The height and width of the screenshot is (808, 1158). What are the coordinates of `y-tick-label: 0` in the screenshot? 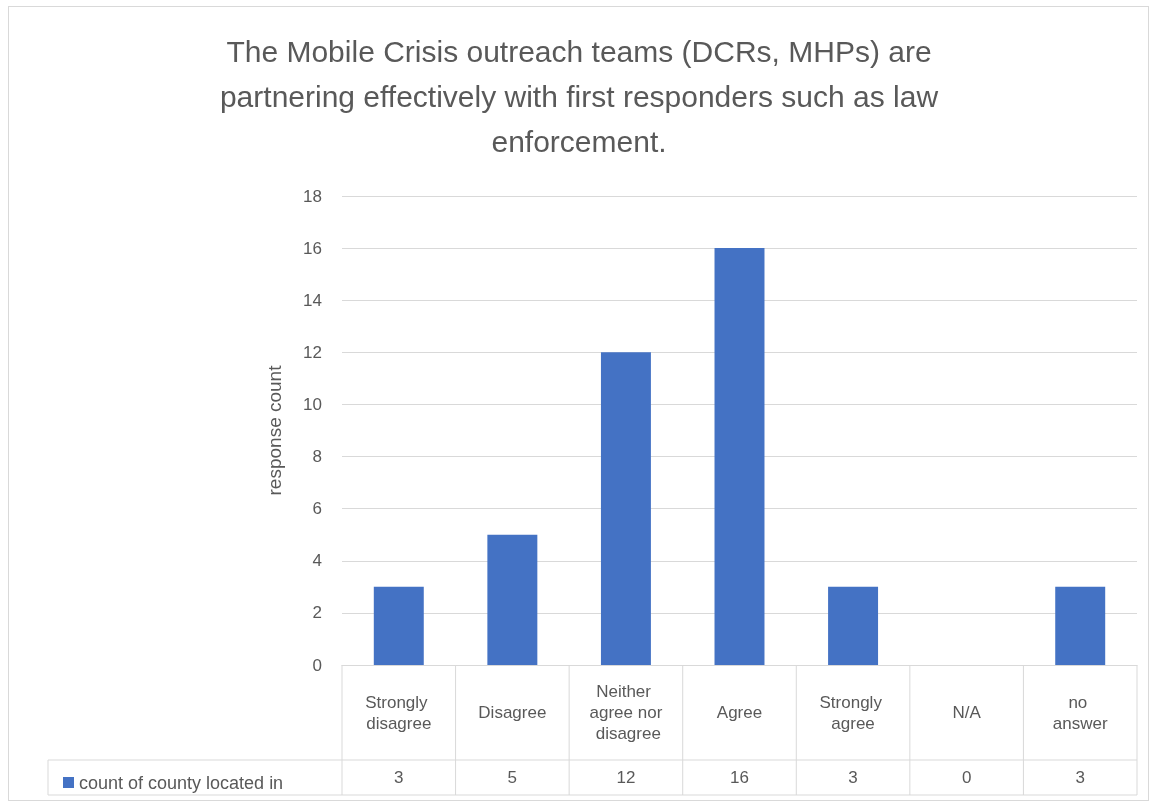 It's located at (317, 665).